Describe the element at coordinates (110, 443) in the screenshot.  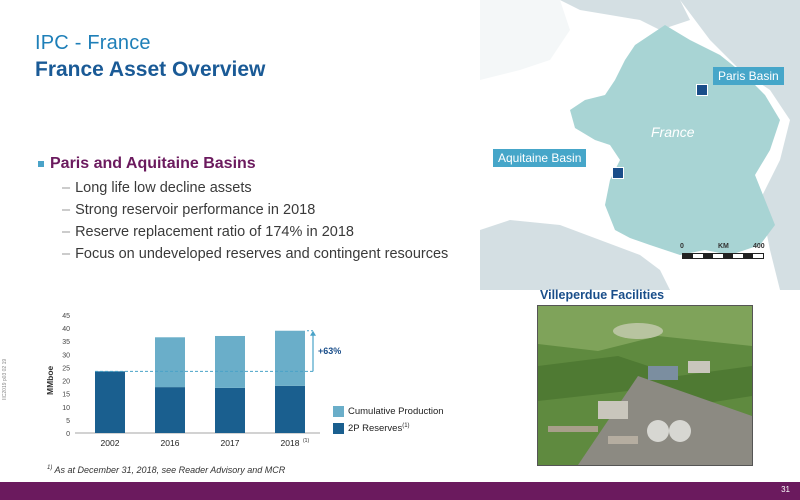
I see `x-tick-label: 2002` at that location.